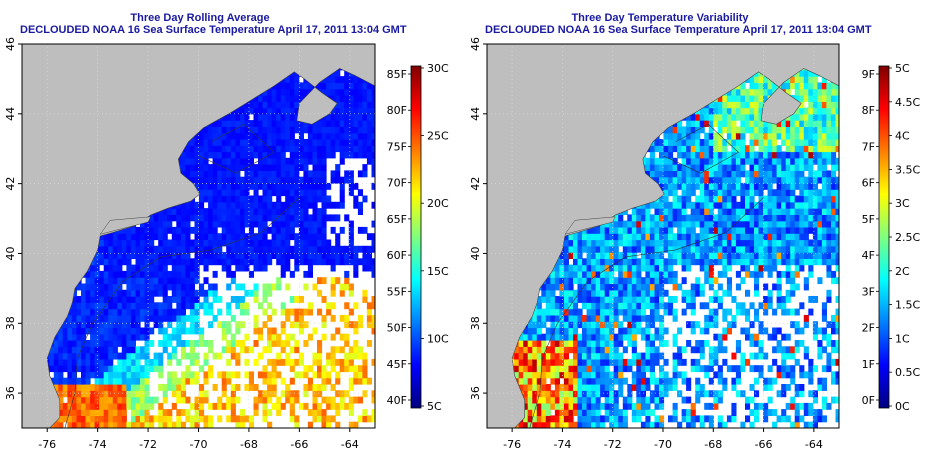 This screenshot has height=475, width=950. I want to click on colorbar-label-f: 0F, so click(868, 400).